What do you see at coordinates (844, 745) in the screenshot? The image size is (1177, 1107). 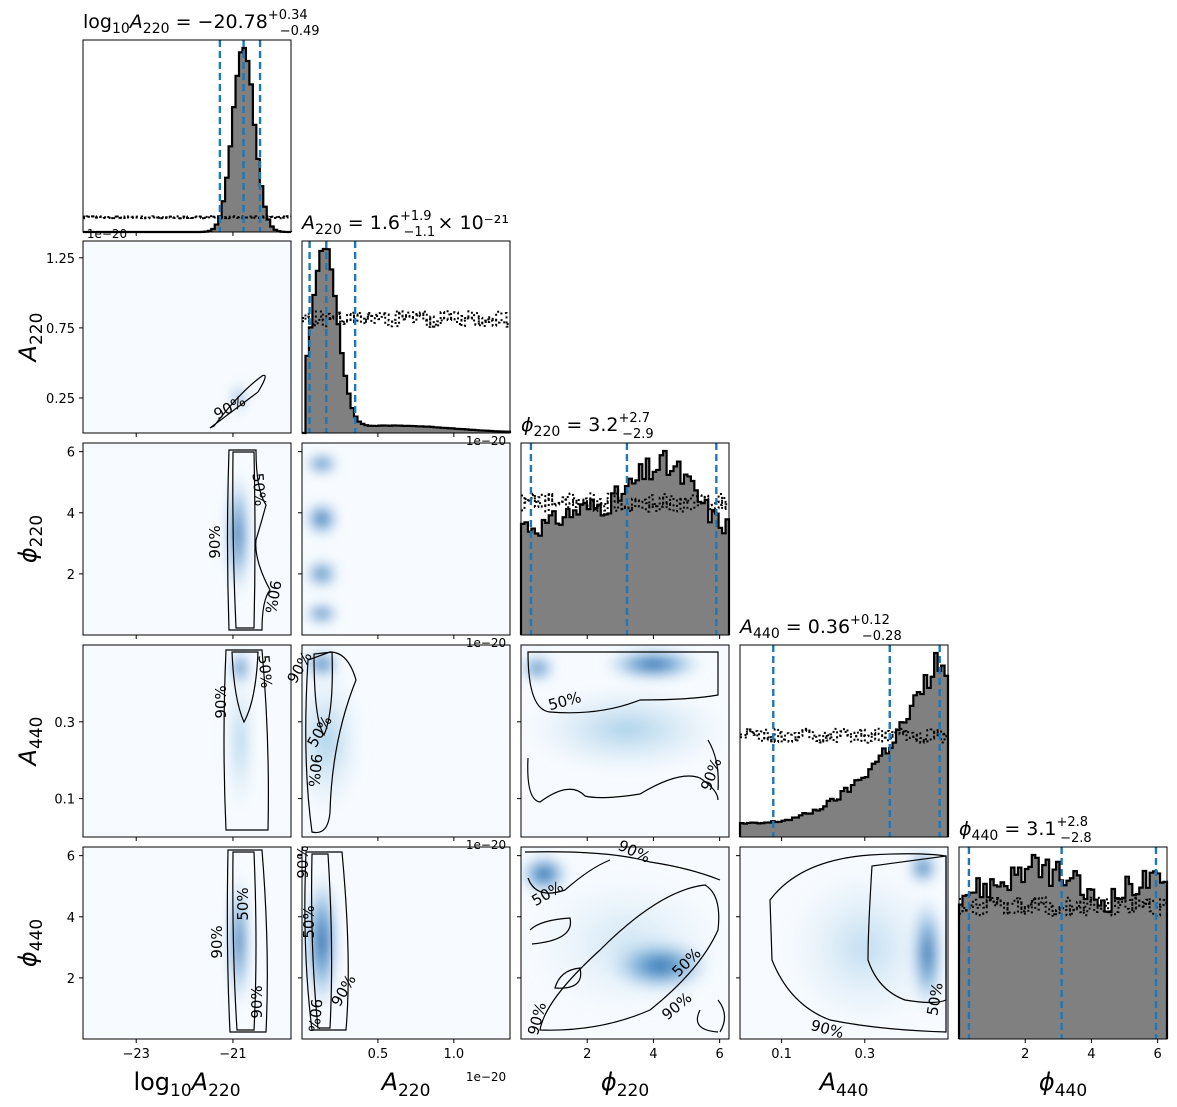 I see `posterior-fill` at bounding box center [844, 745].